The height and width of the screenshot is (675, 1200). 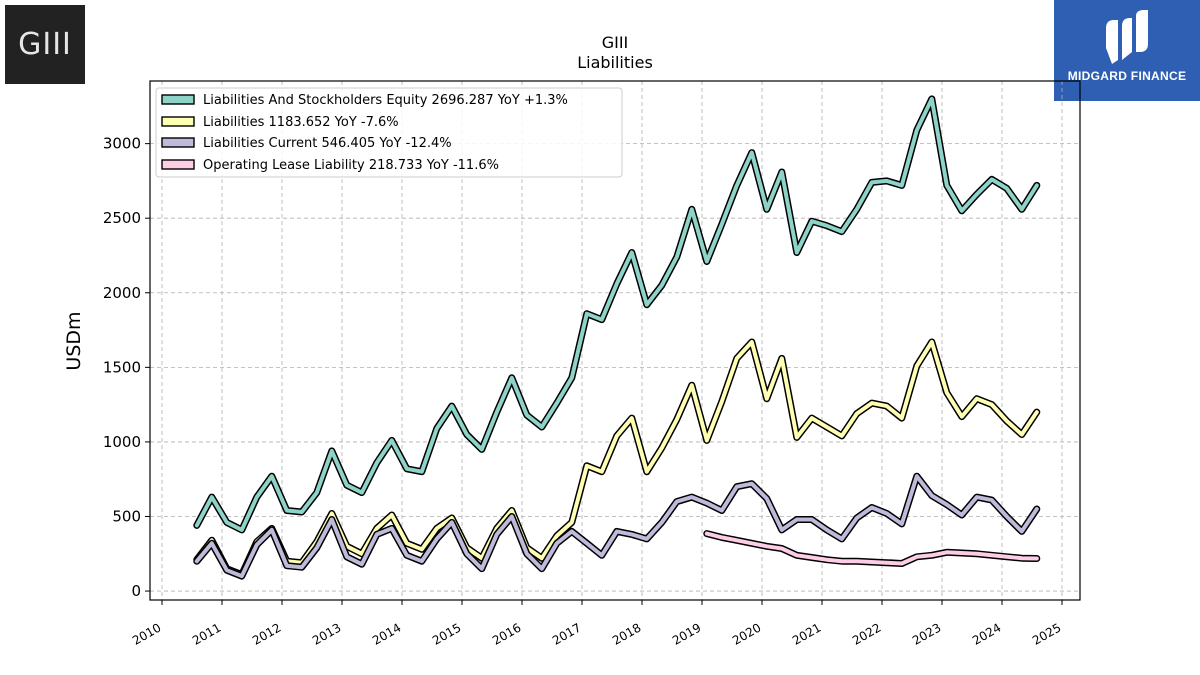 I want to click on x-tick-label: 2012, so click(x=266, y=633).